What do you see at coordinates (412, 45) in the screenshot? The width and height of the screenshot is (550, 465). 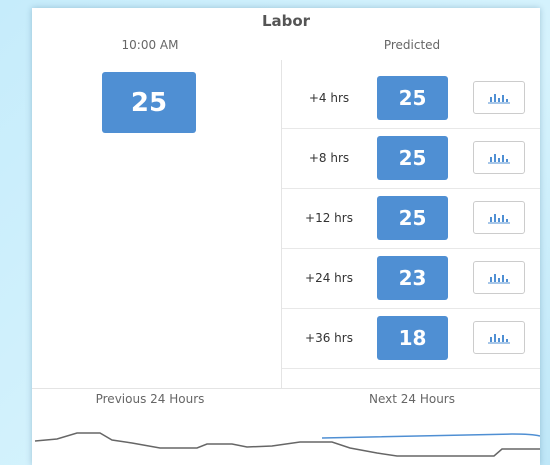 I see `predicted-label: Predicted` at bounding box center [412, 45].